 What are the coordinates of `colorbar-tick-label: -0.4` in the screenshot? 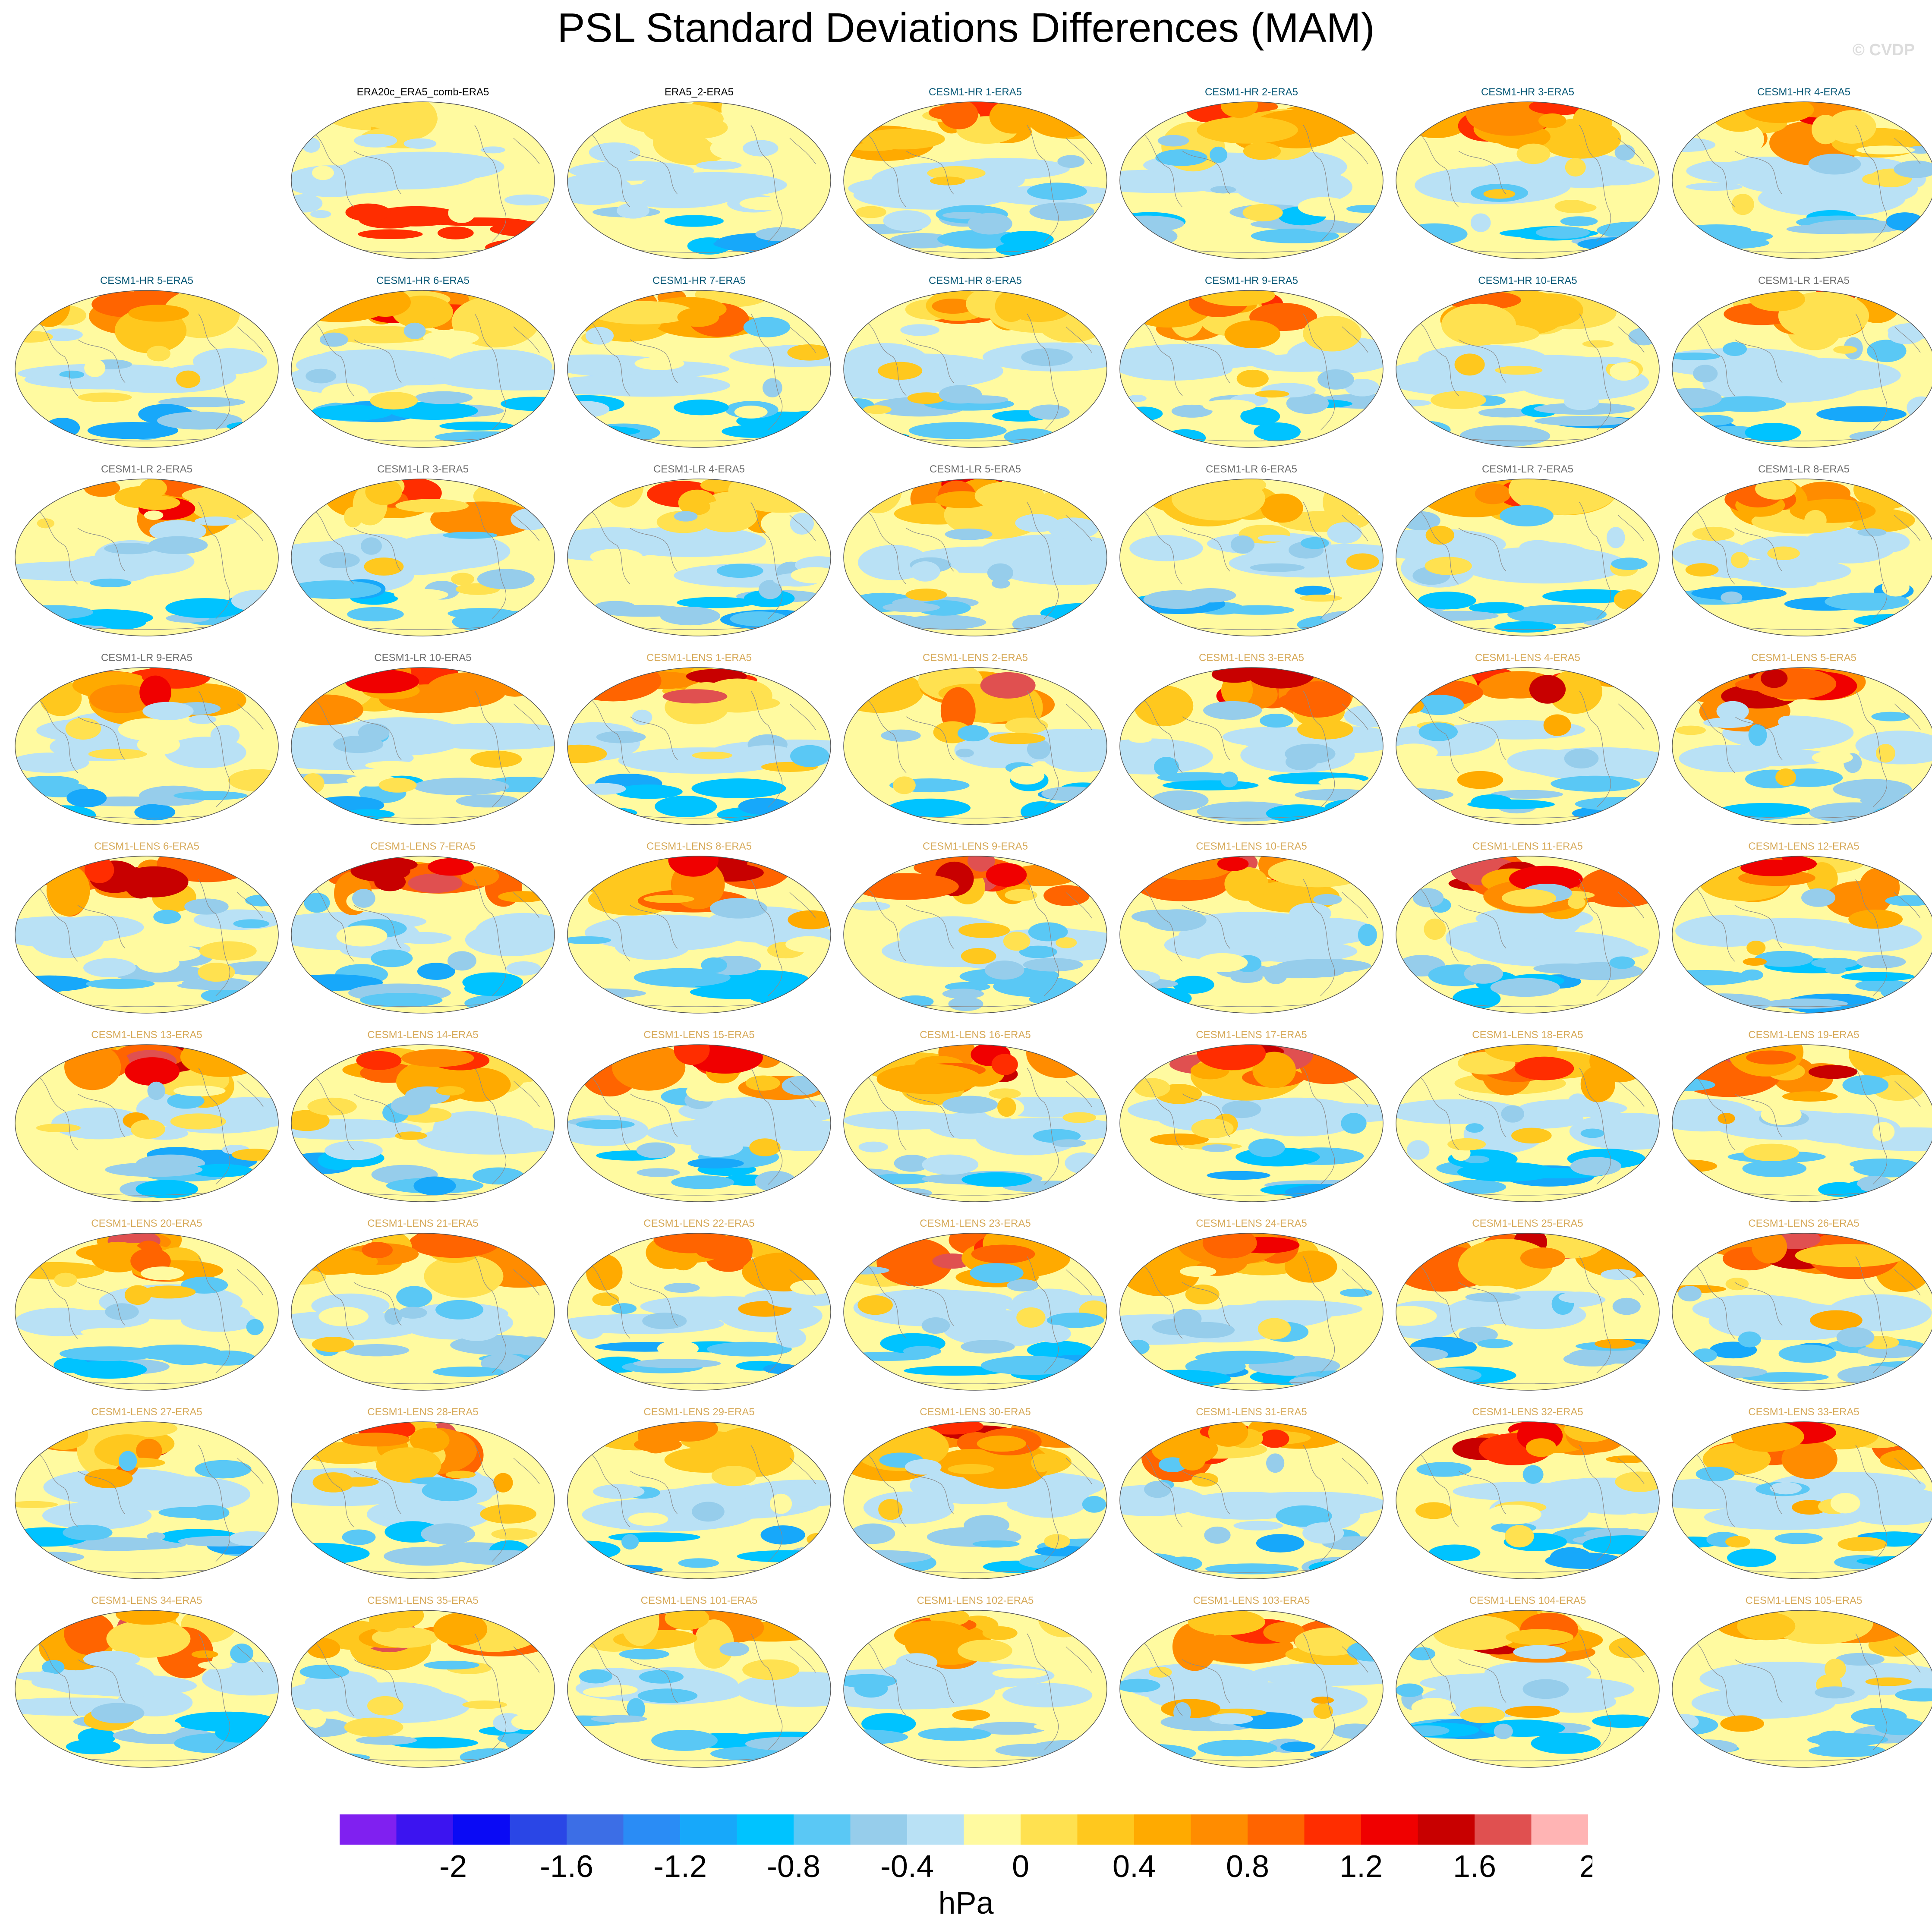 It's located at (907, 1866).